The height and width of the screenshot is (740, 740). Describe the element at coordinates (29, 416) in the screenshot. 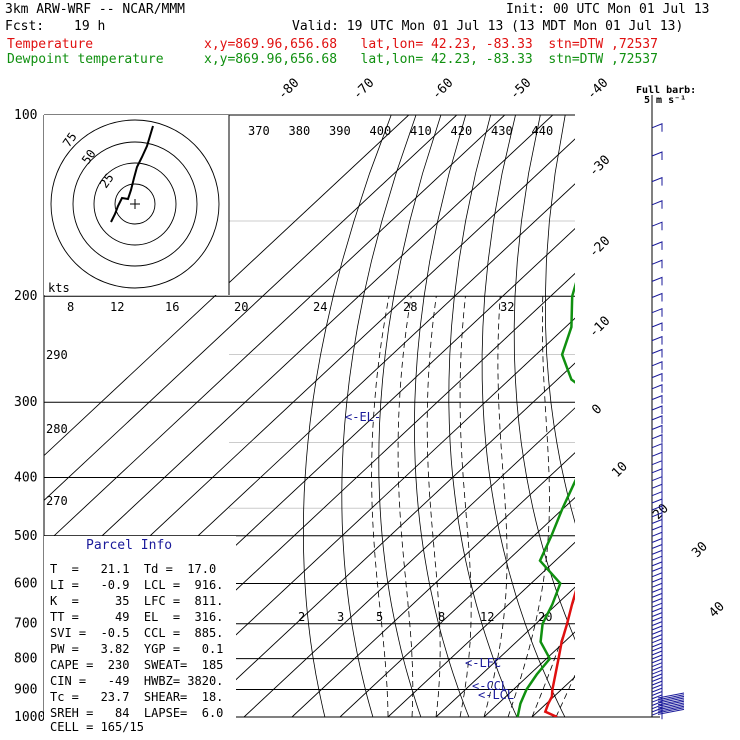

I see `pressure-axis-labels: 100 200 300 400 500 600 700 800 900 1000` at that location.